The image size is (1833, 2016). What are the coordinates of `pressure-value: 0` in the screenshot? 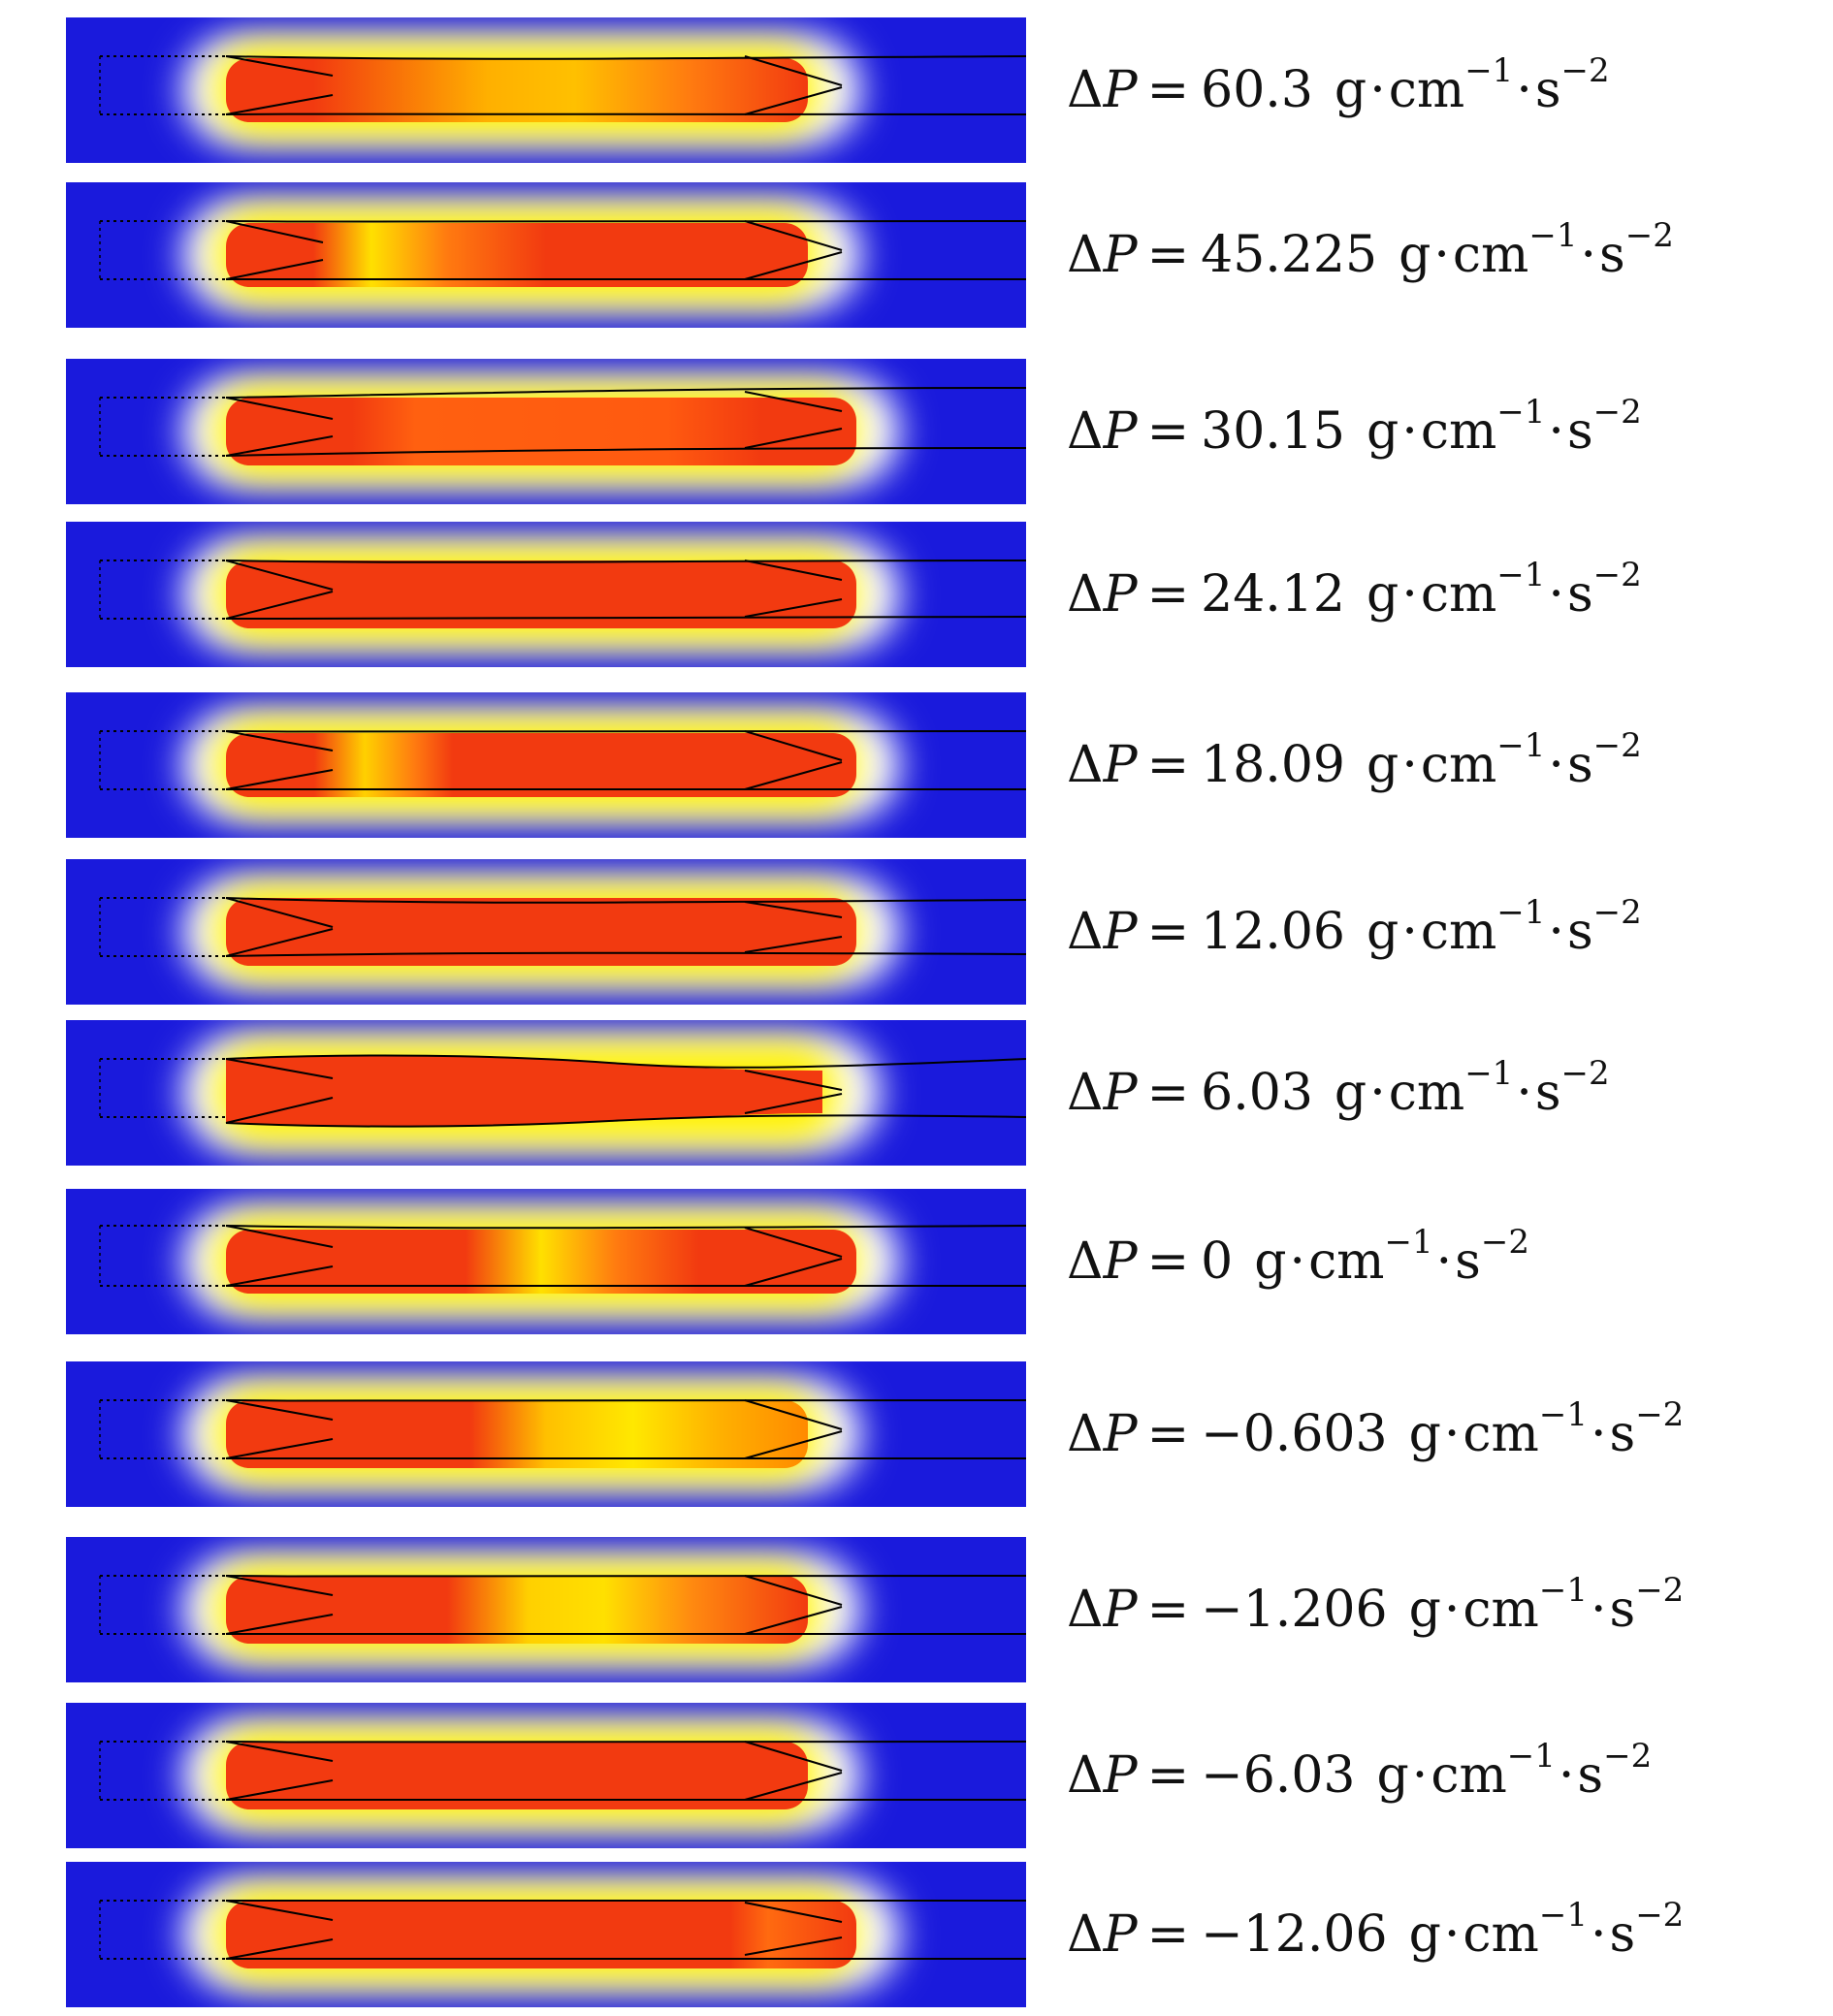 It's located at (1217, 1261).